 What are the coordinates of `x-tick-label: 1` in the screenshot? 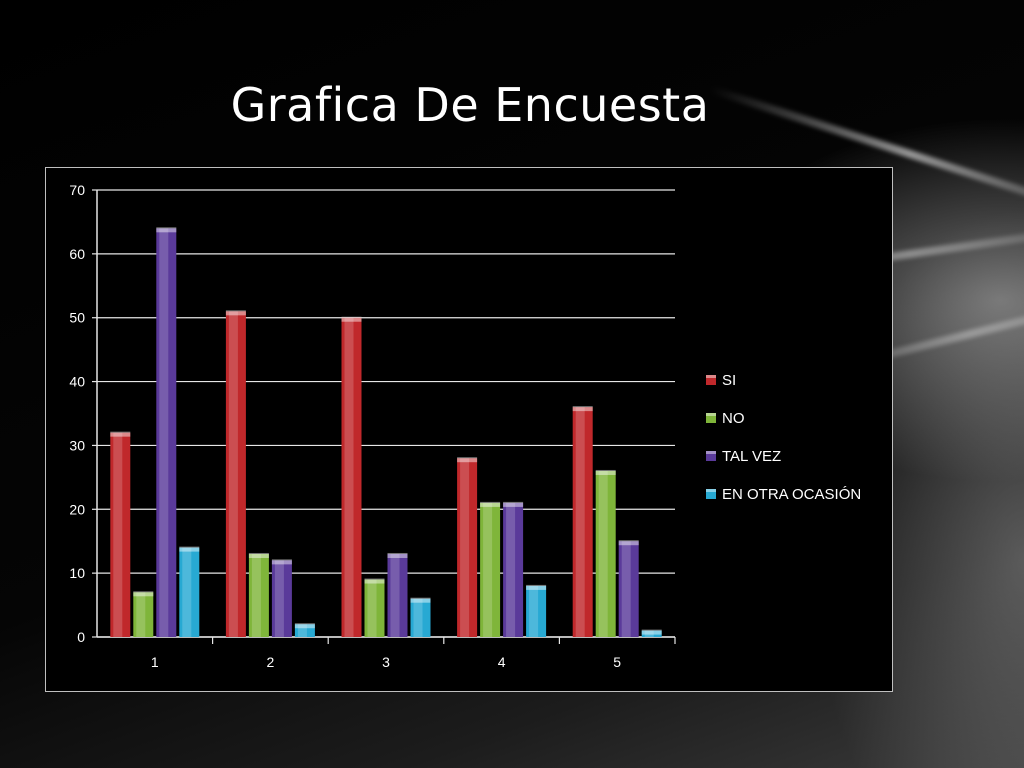 It's located at (155, 662).